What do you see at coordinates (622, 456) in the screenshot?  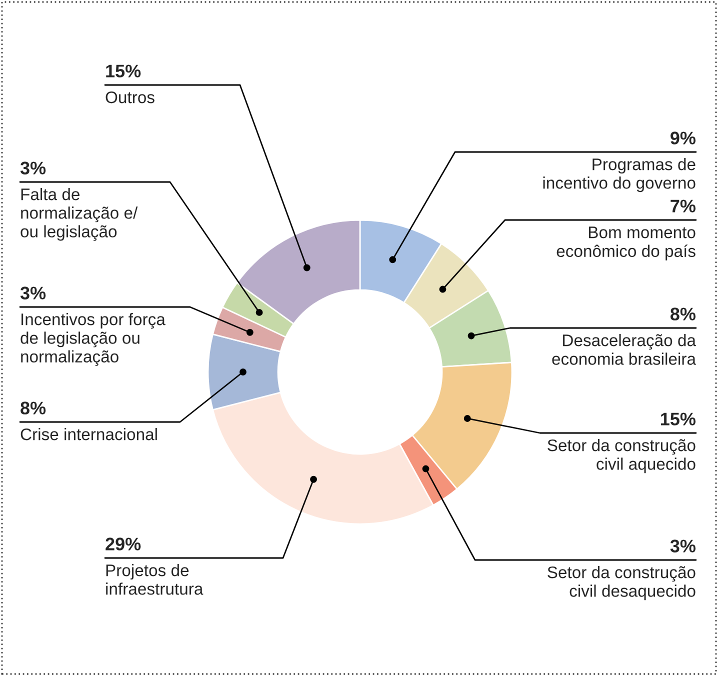 I see `slice-label: Setor da construção civil aquecido` at bounding box center [622, 456].